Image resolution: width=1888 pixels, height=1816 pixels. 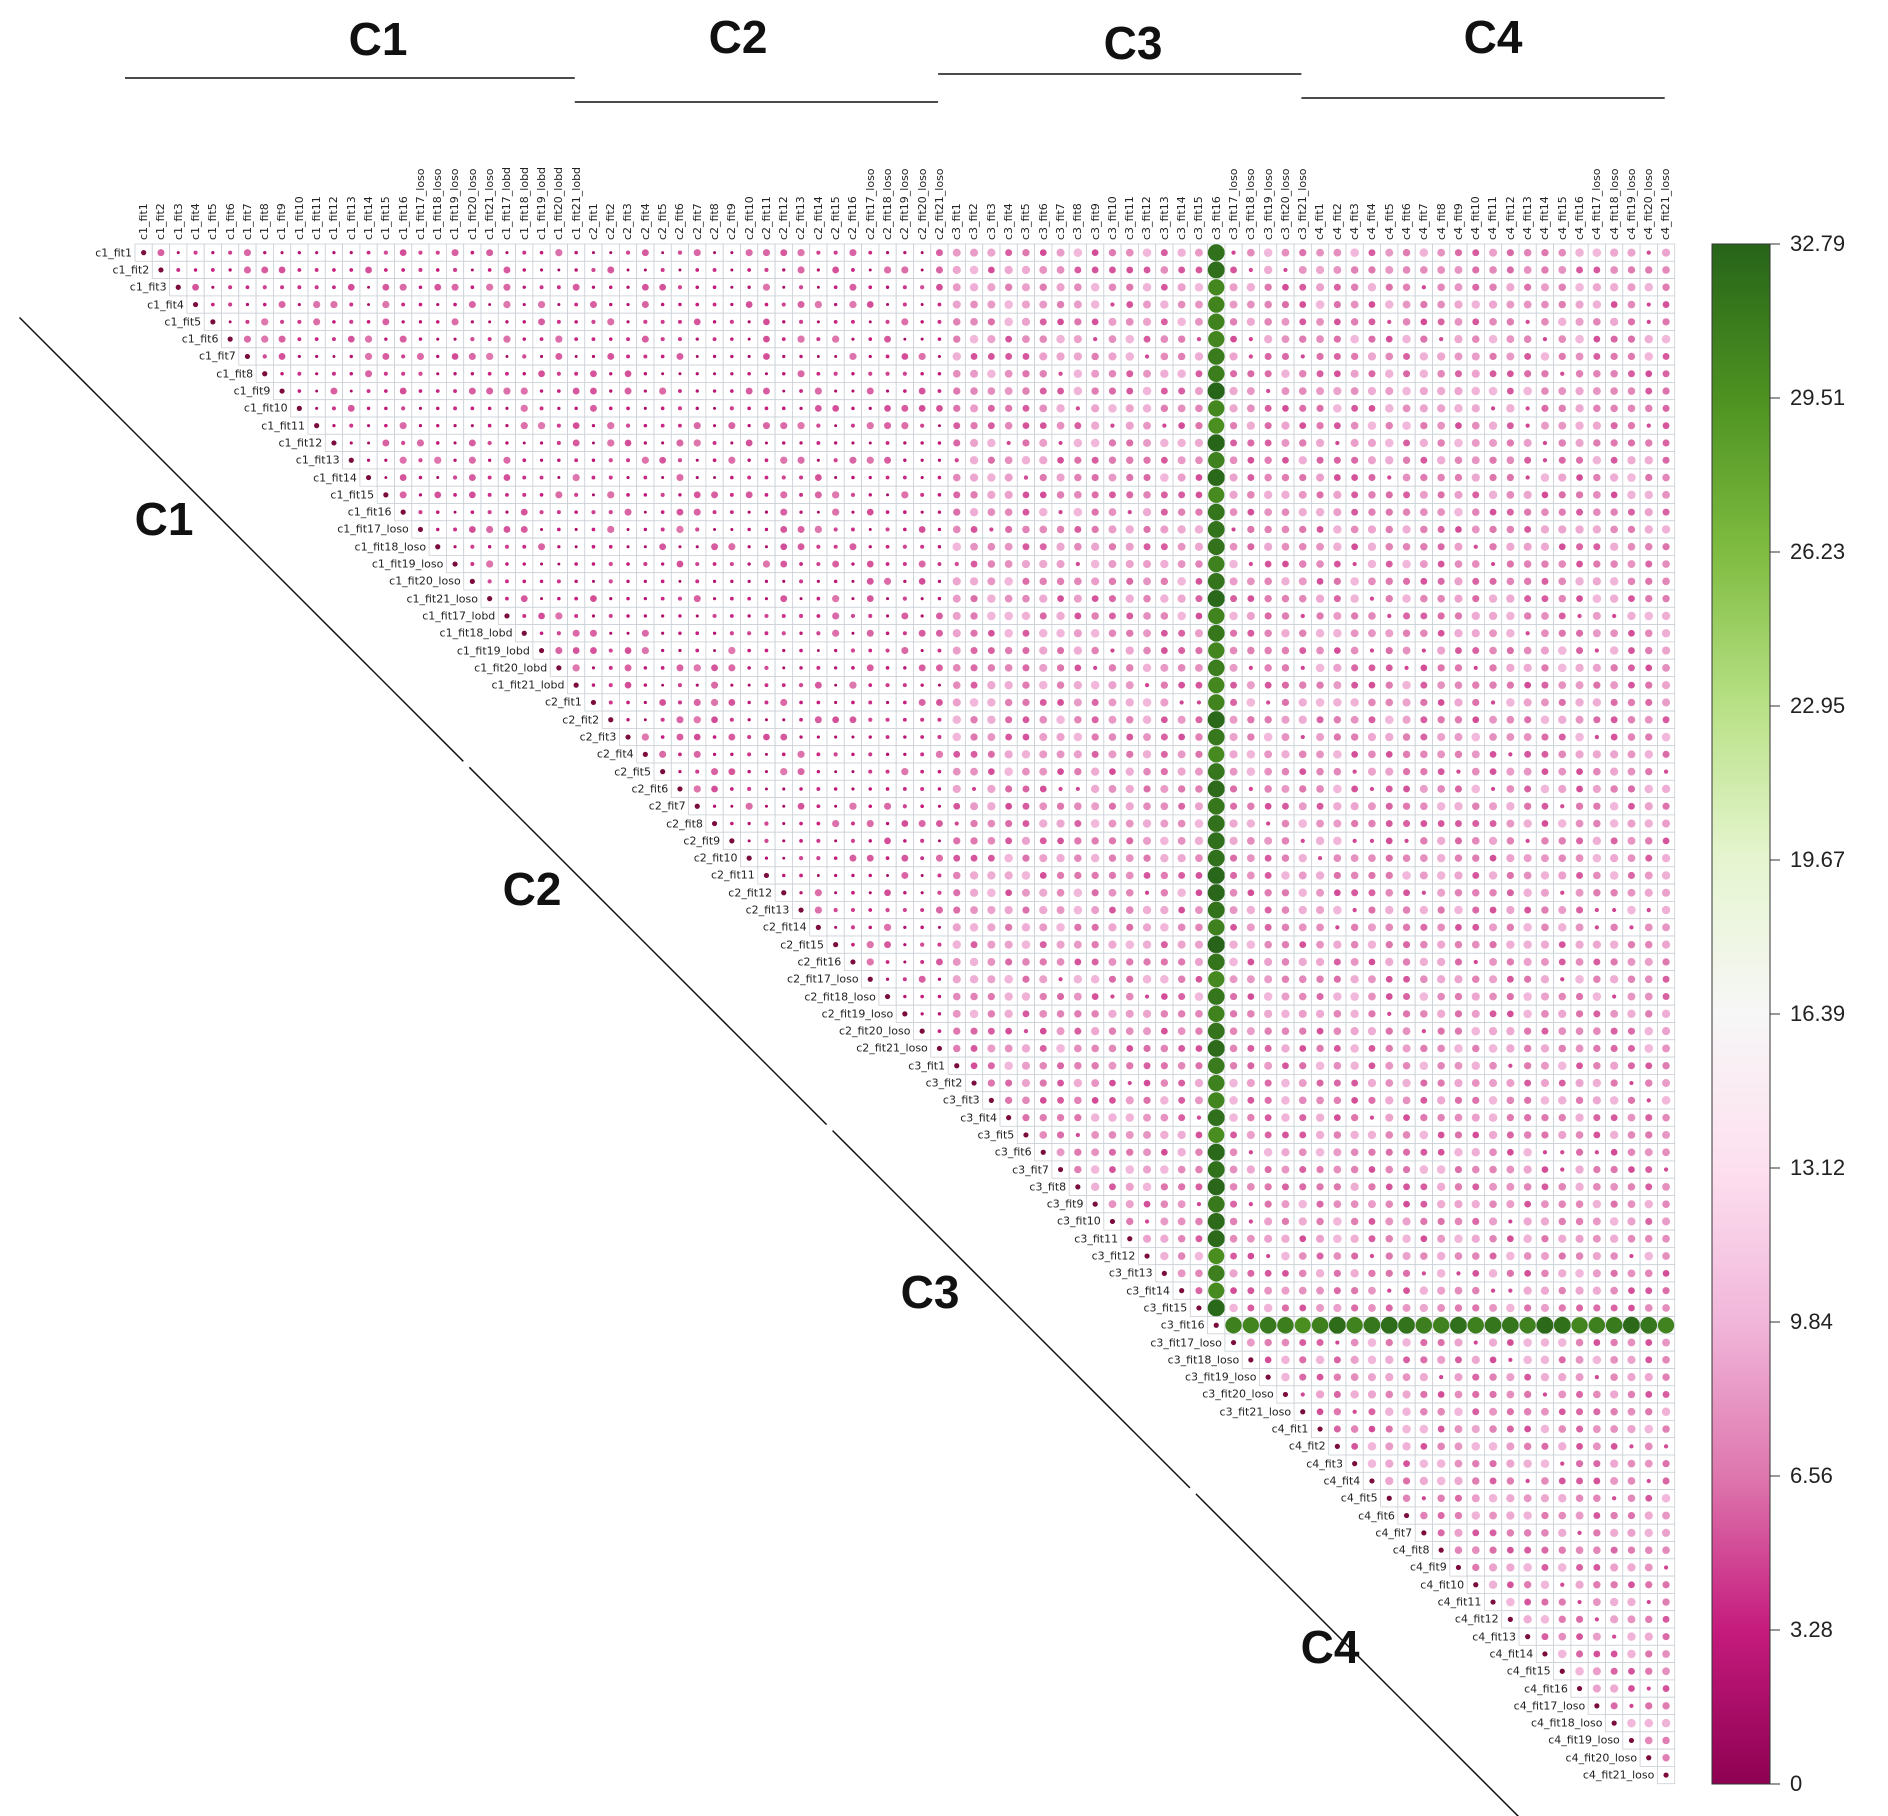 I want to click on diag-group-label-c3: C3, so click(x=930, y=1292).